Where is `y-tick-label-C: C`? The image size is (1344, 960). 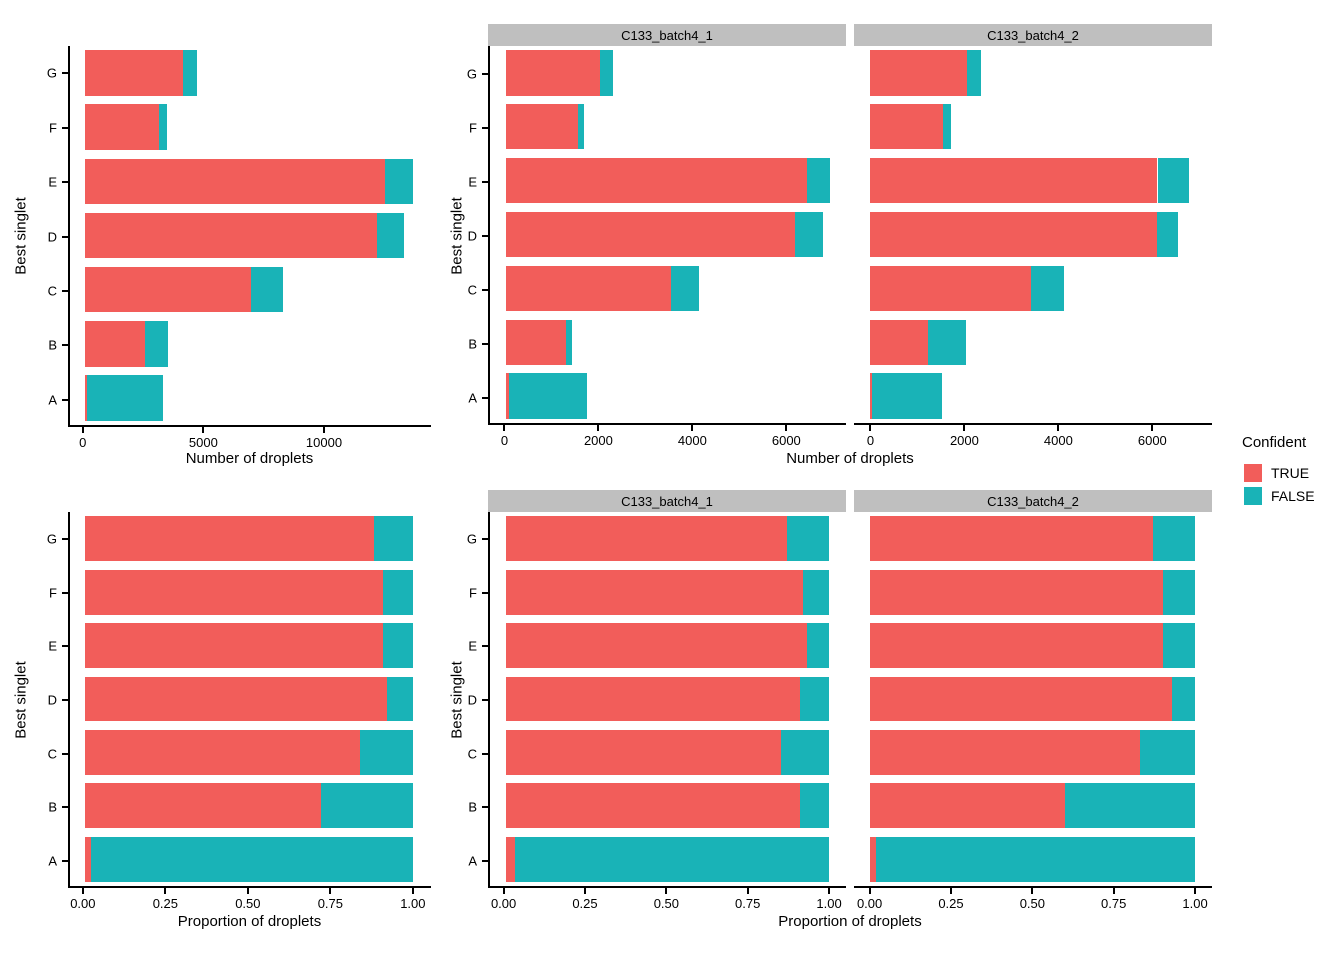 y-tick-label-C: C is located at coordinates (52, 754).